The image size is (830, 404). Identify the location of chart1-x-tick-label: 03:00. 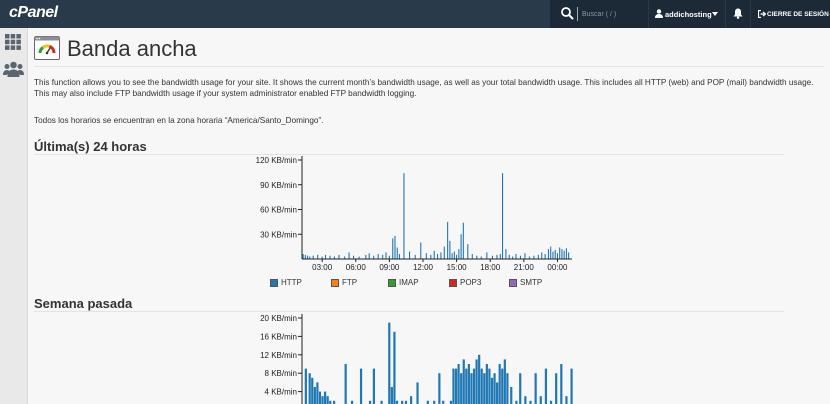
(322, 267).